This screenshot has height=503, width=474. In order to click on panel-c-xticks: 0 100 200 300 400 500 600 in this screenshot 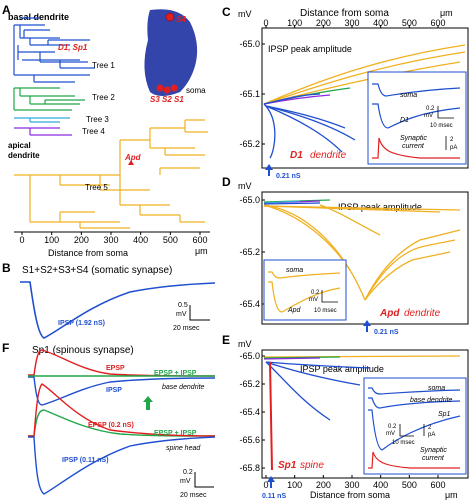, I will do `click(354, 23)`.